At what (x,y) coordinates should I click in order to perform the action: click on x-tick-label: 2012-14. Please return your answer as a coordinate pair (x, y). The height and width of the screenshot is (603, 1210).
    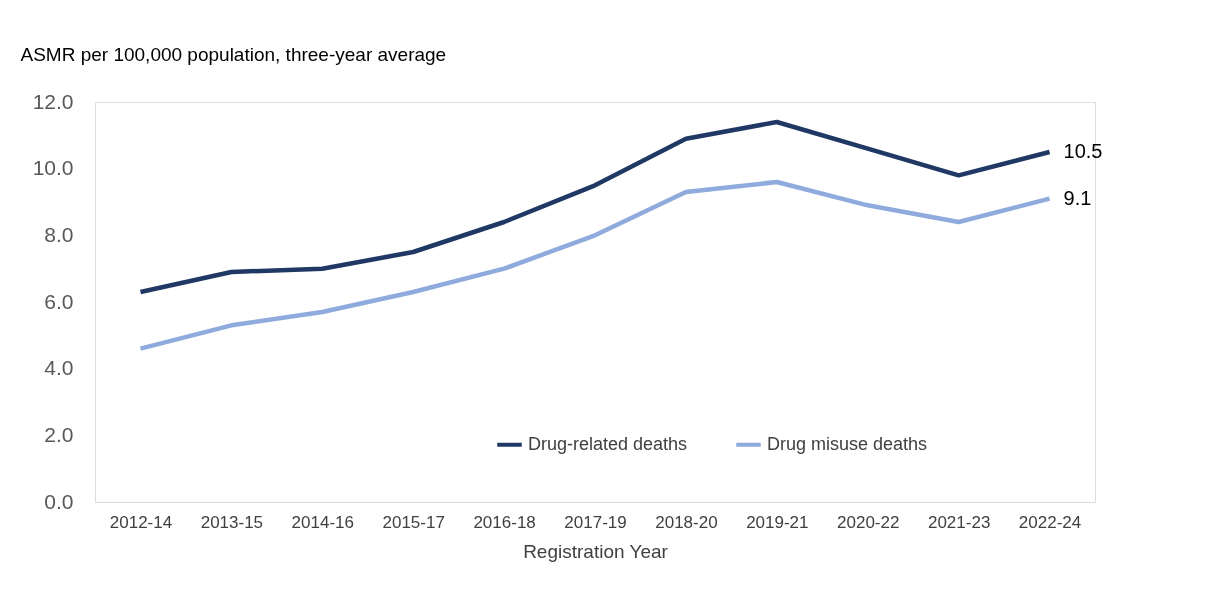
    Looking at the image, I should click on (141, 522).